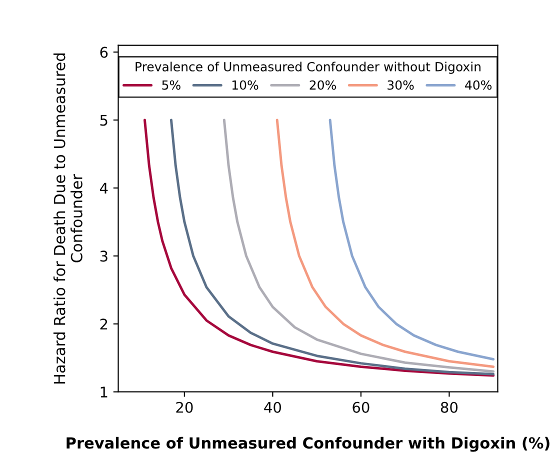  Describe the element at coordinates (104, 392) in the screenshot. I see `y-tick-label: 1` at that location.